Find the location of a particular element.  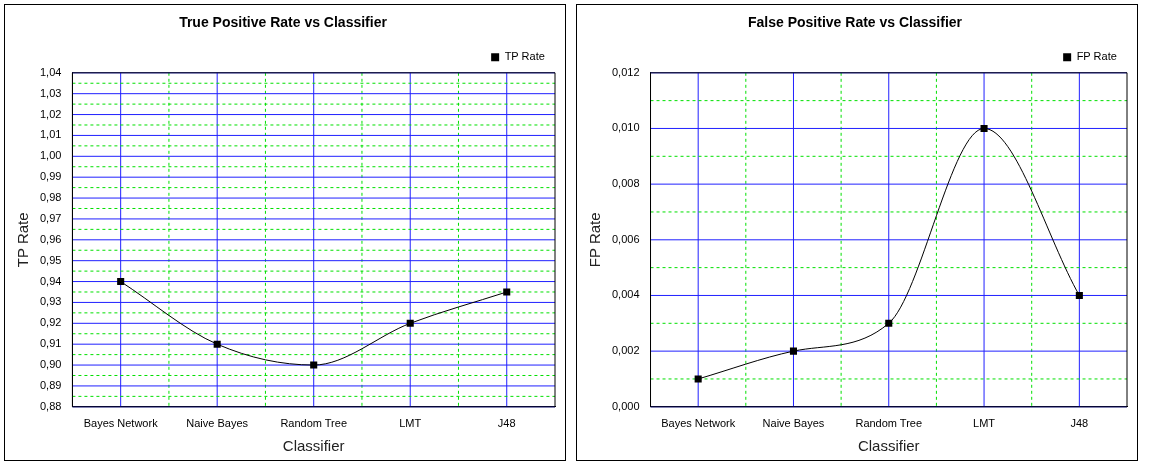

y-tick-label: 0,88 is located at coordinates (50, 405).